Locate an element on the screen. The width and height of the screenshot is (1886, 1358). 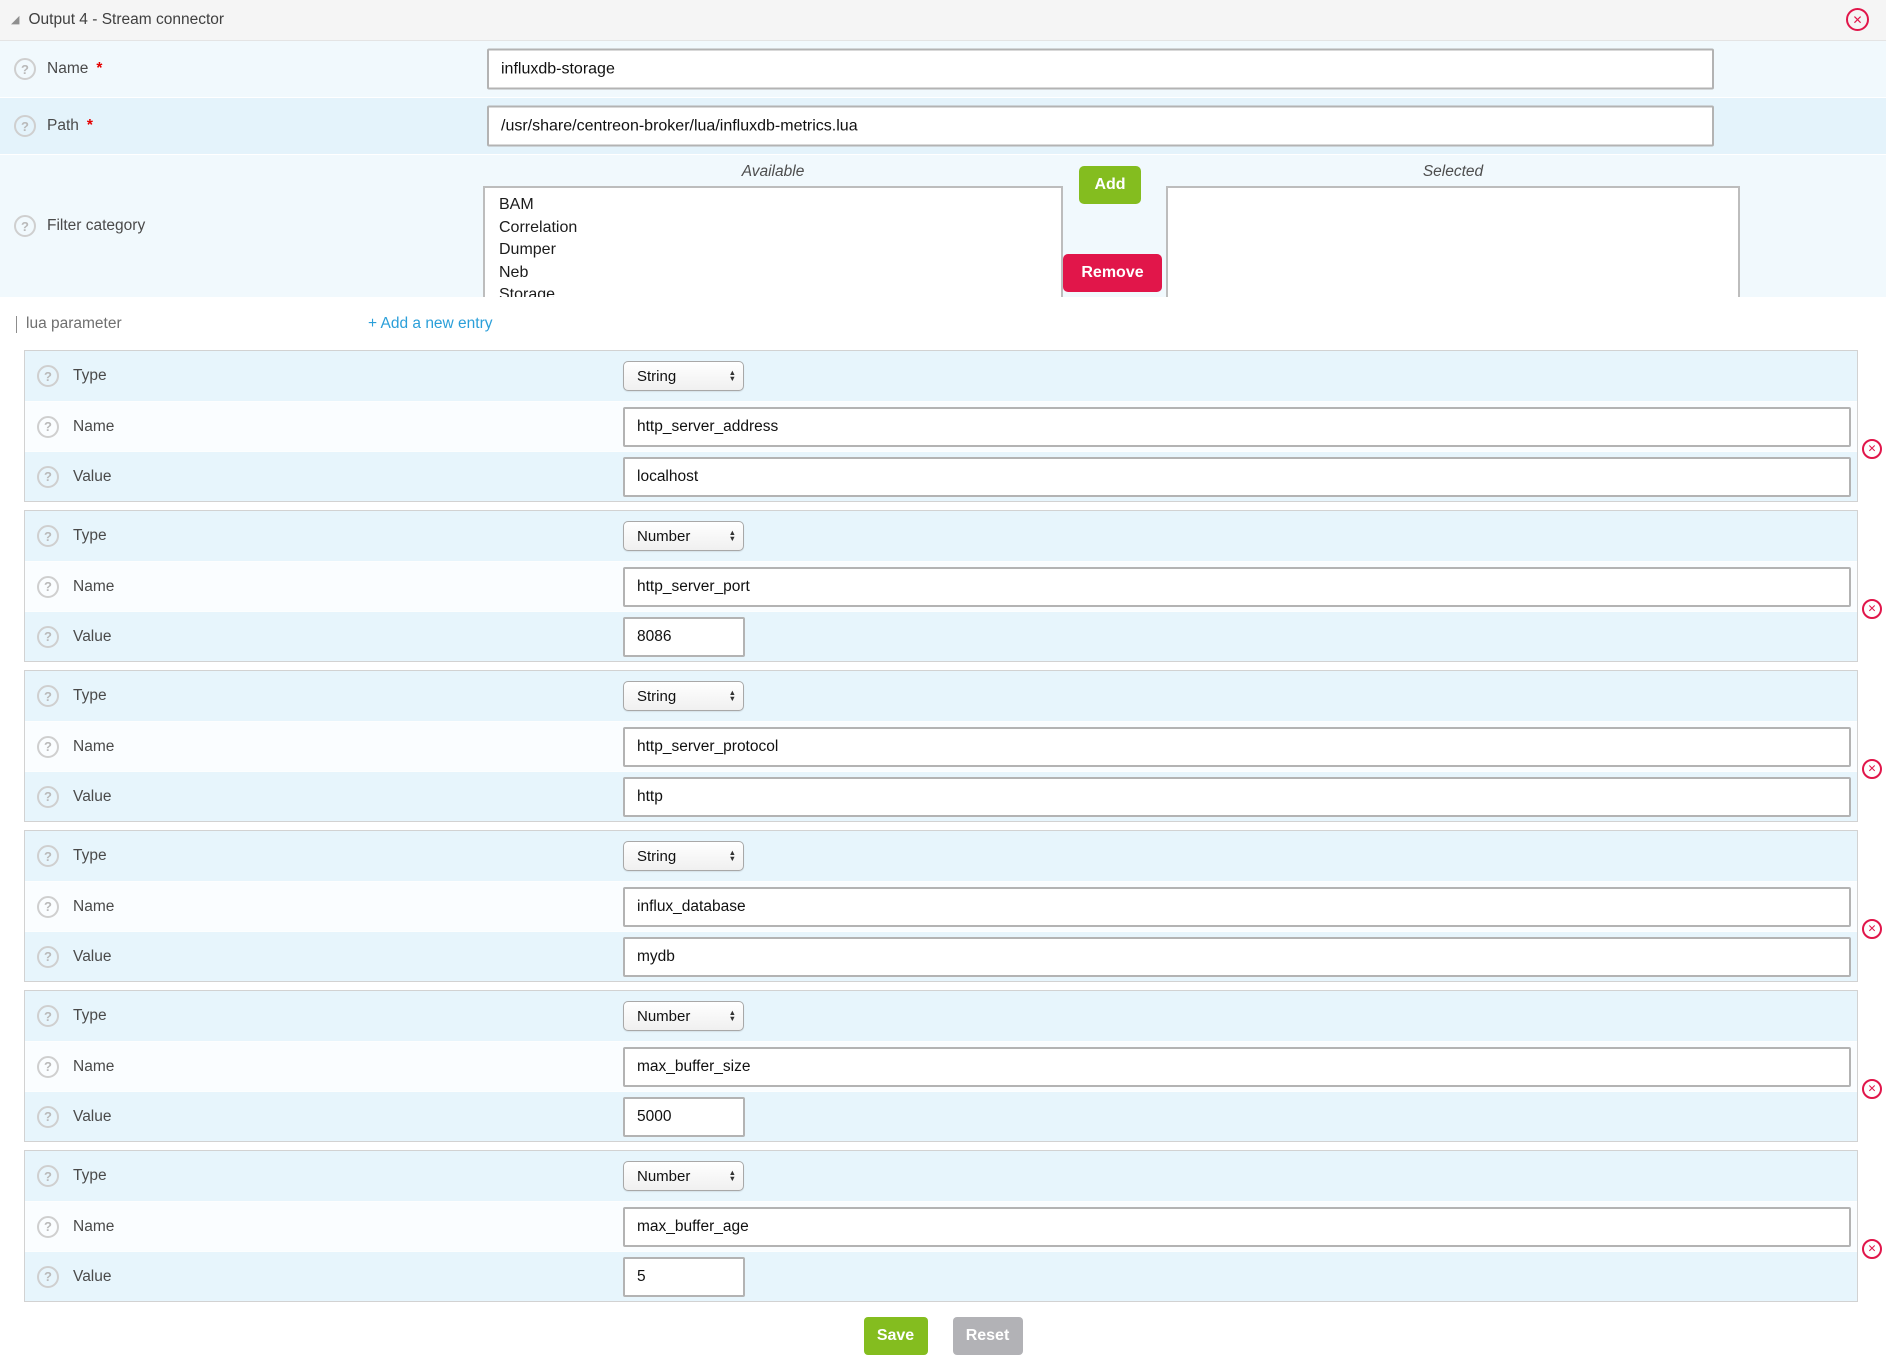
reset-button: Reset is located at coordinates (987, 1336).